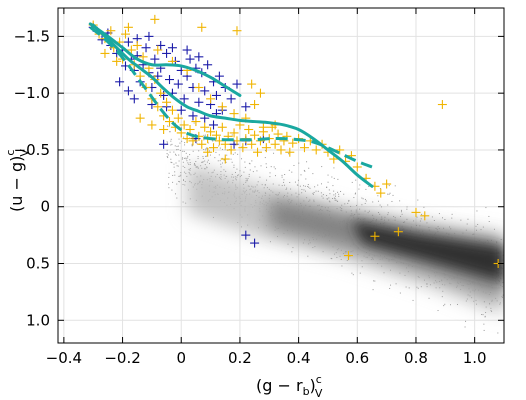 This screenshot has height=400, width=526. I want to click on y-axis-label: (u − g)cV, so click(17, 180).